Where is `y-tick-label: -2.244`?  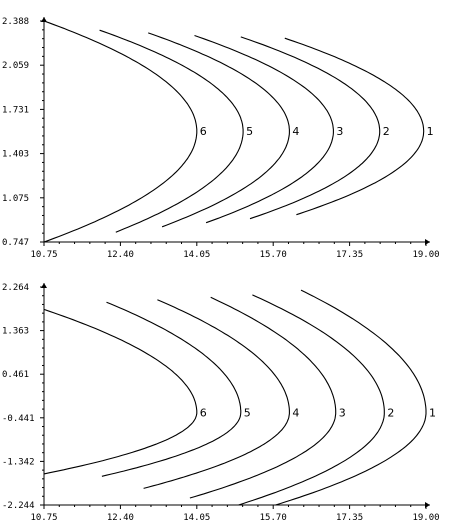
y-tick-label: -2.244 is located at coordinates (18, 506).